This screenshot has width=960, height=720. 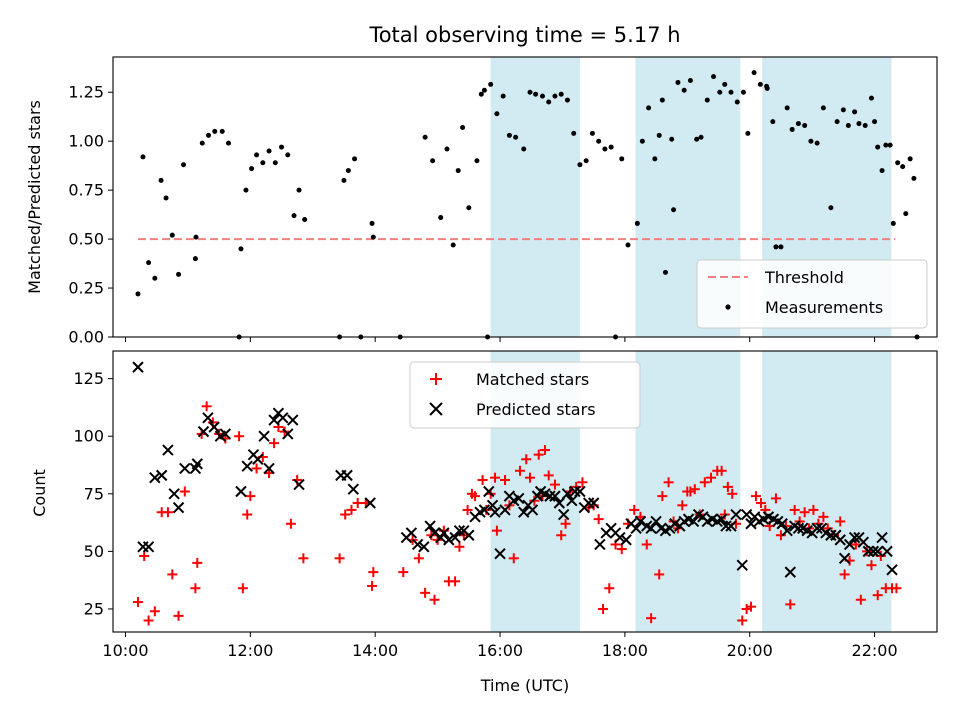 I want to click on legend-measurement-swatch, so click(x=728, y=307).